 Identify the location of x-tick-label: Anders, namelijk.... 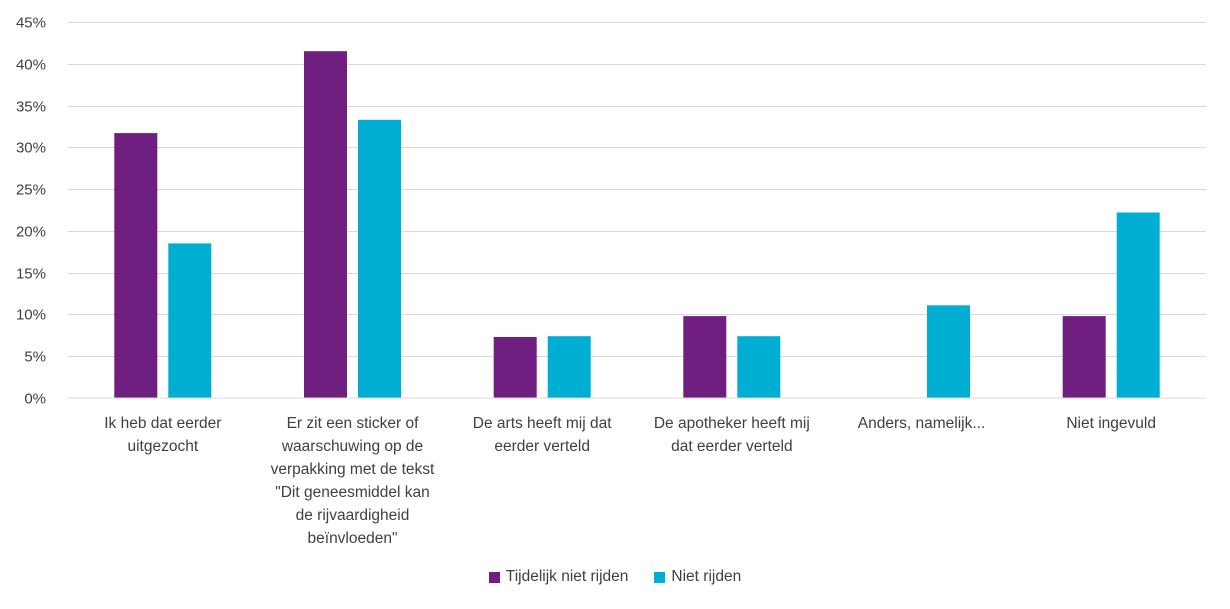
(921, 423).